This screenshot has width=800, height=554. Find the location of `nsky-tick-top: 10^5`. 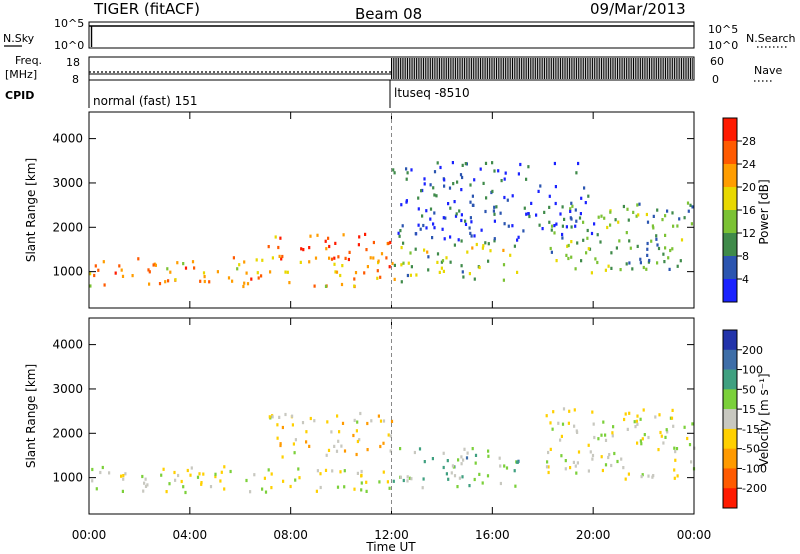

nsky-tick-top: 10^5 is located at coordinates (69, 23).